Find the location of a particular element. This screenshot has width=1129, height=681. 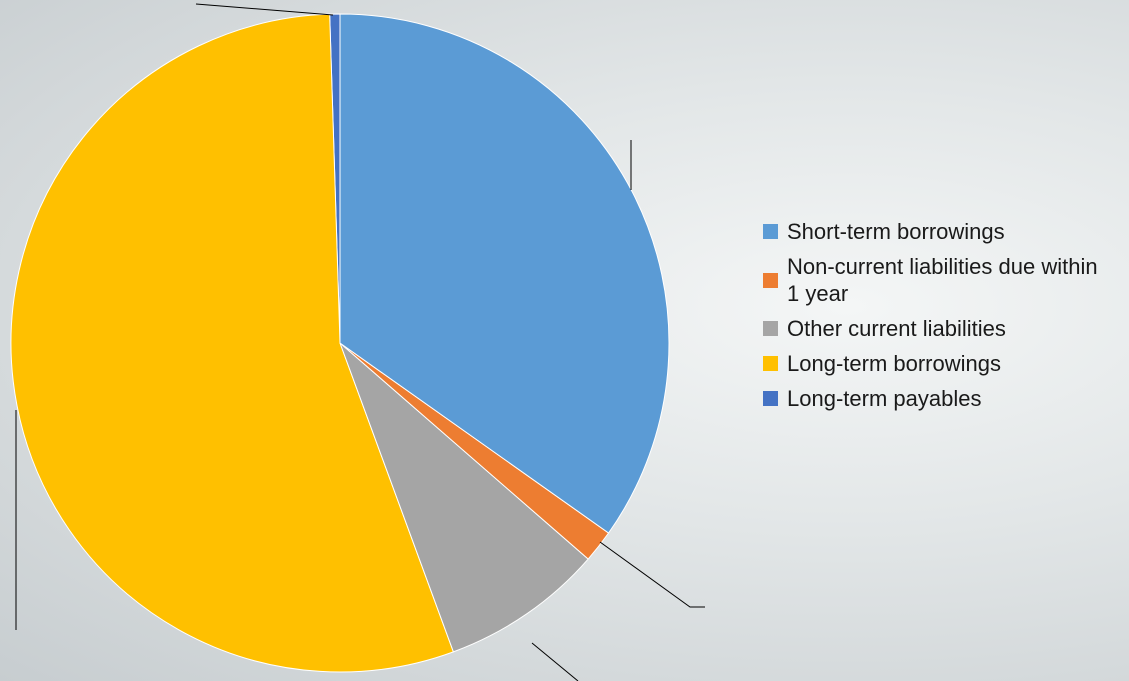

legend-label: Long-term payables is located at coordinates (884, 398).